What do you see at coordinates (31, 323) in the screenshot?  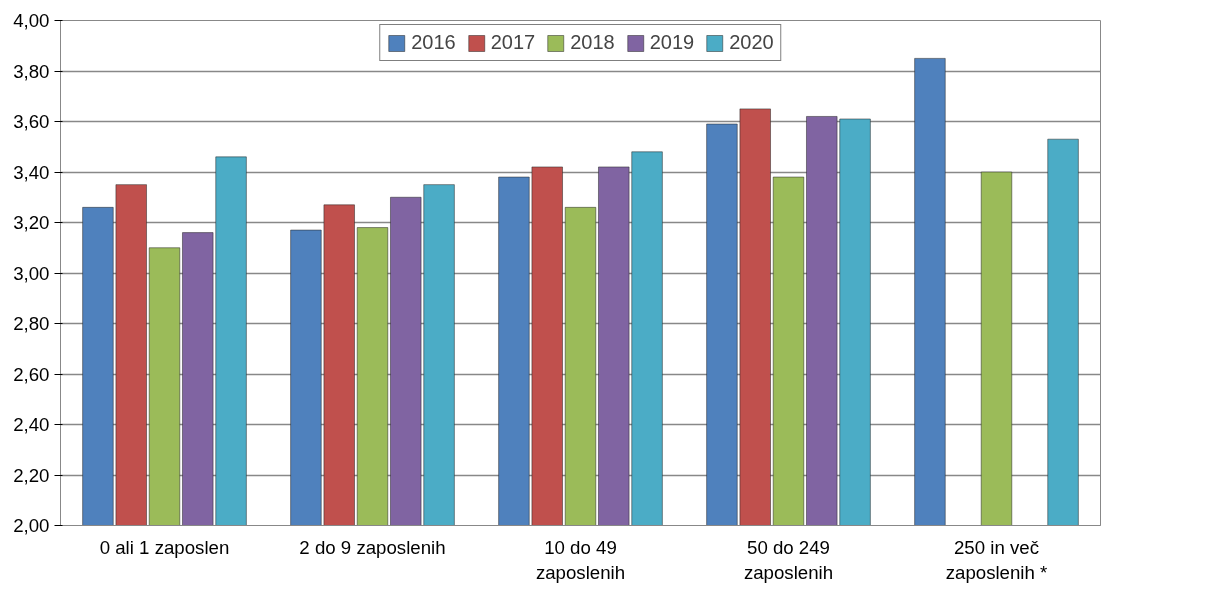 I see `y-tick-label: 2,80` at bounding box center [31, 323].